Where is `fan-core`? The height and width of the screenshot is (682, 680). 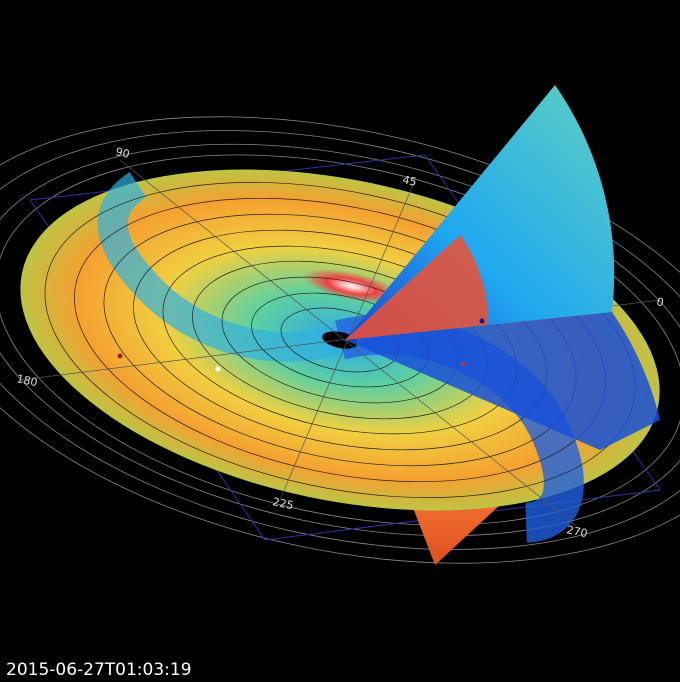 fan-core is located at coordinates (417, 287).